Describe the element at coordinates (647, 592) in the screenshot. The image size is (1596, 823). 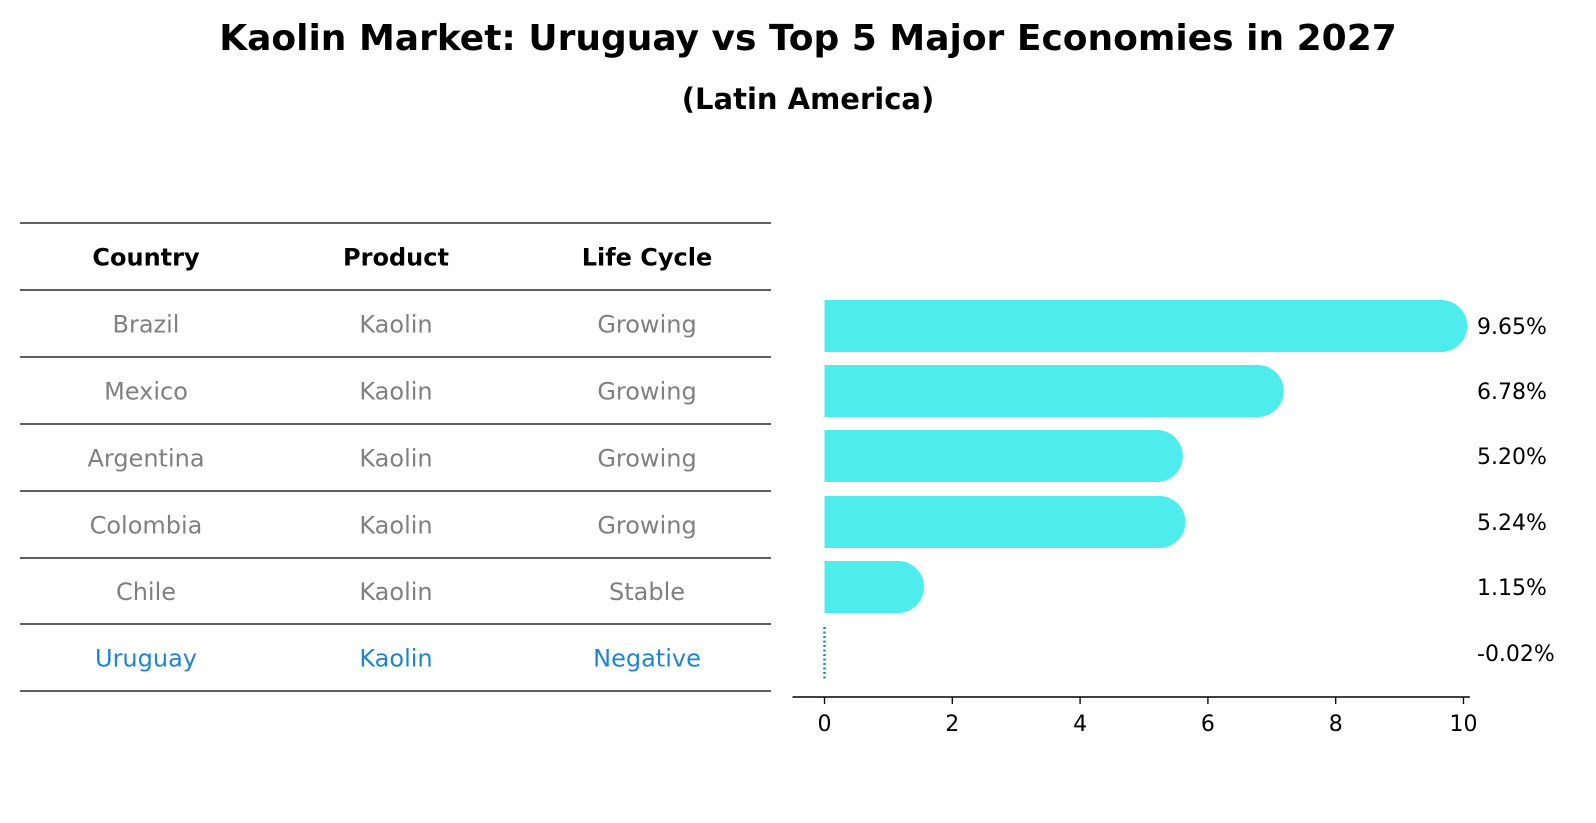
I see `table-cell: Stable` at that location.